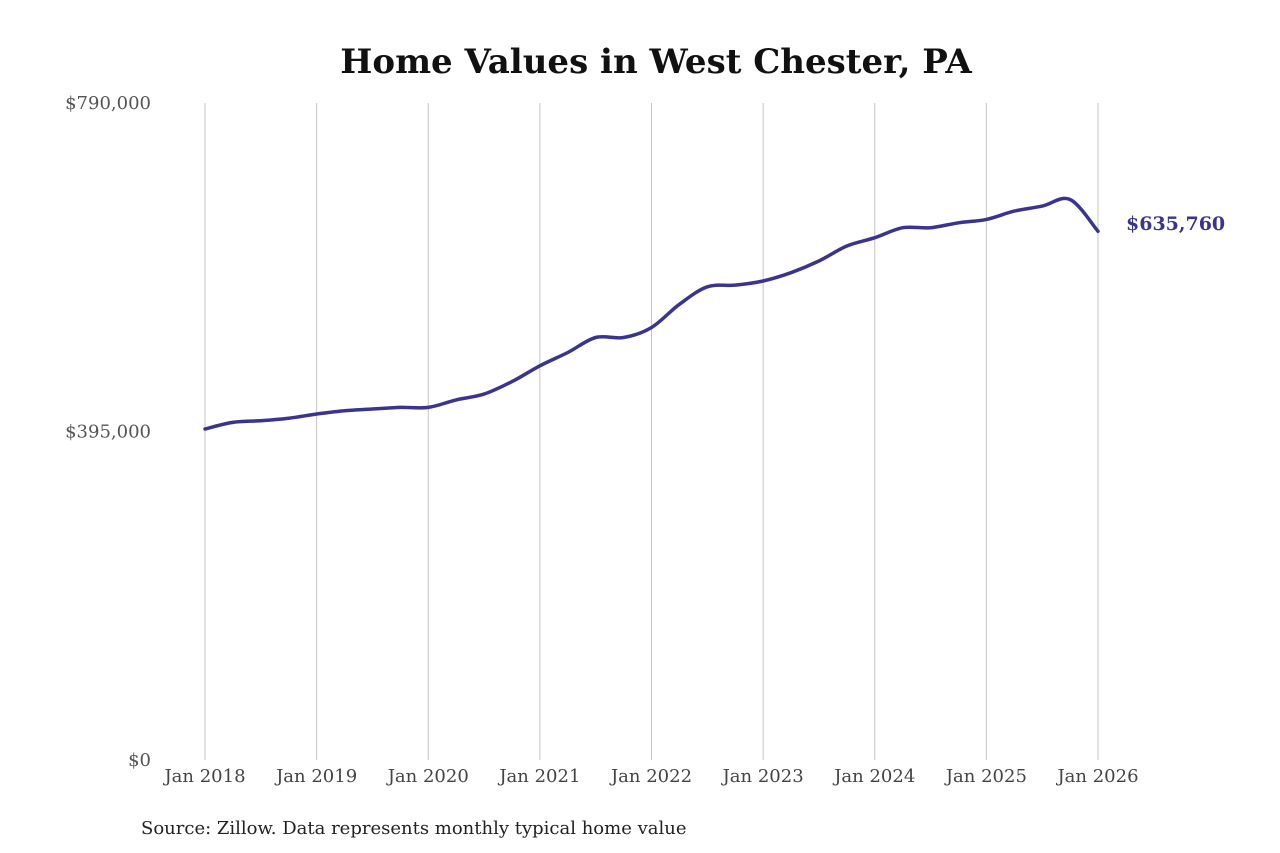 The image size is (1280, 853). I want to click on x-tick-label: Jan 2022, so click(650, 776).